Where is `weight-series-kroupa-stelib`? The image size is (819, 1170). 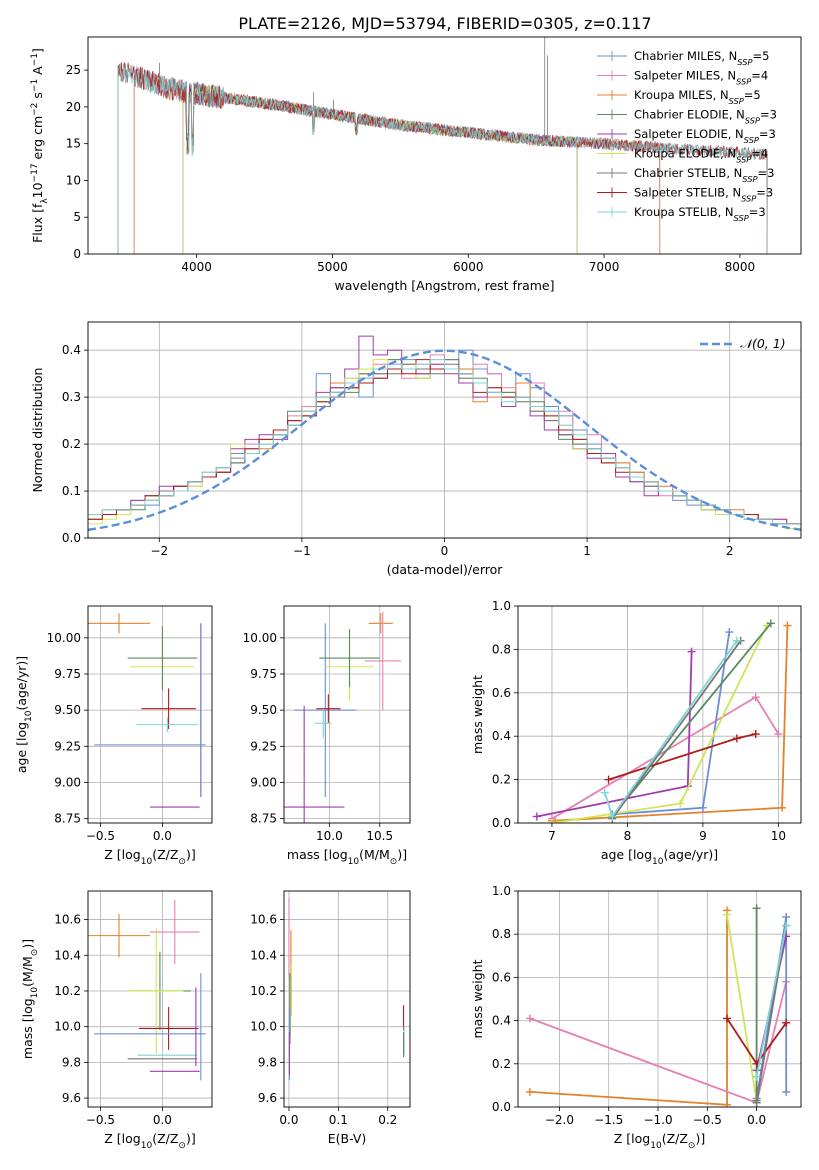 weight-series-kroupa-stelib is located at coordinates (670, 728).